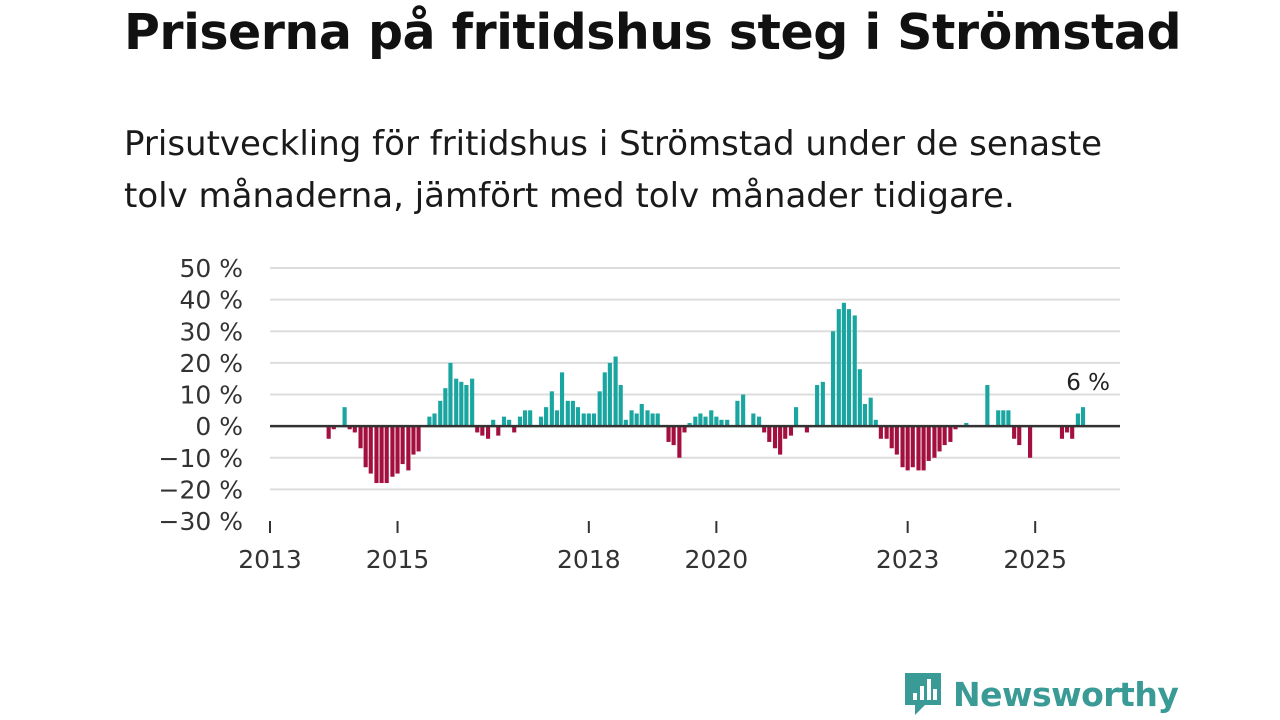 This screenshot has width=1280, height=720. What do you see at coordinates (398, 559) in the screenshot?
I see `x-tick-label: 2015` at bounding box center [398, 559].